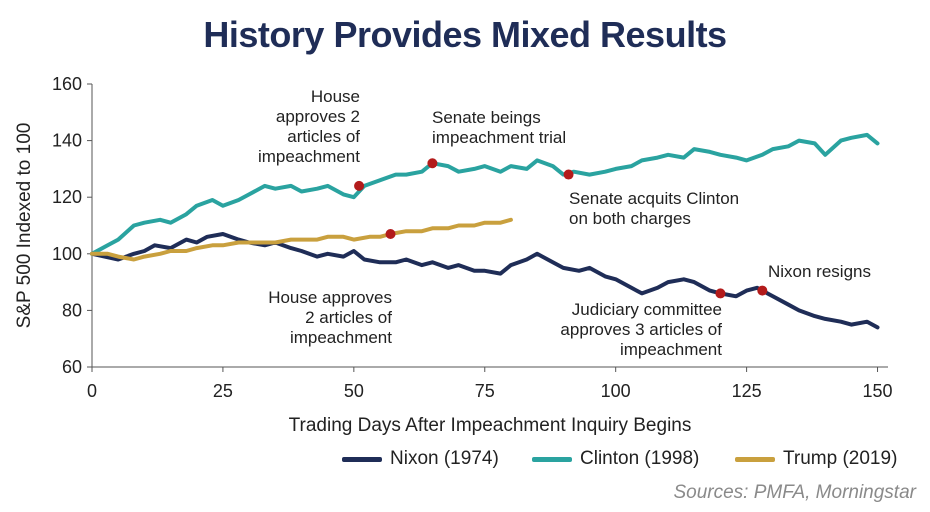 Image resolution: width=930 pixels, height=512 pixels. I want to click on legend-trump: Trump (2019), so click(816, 459).